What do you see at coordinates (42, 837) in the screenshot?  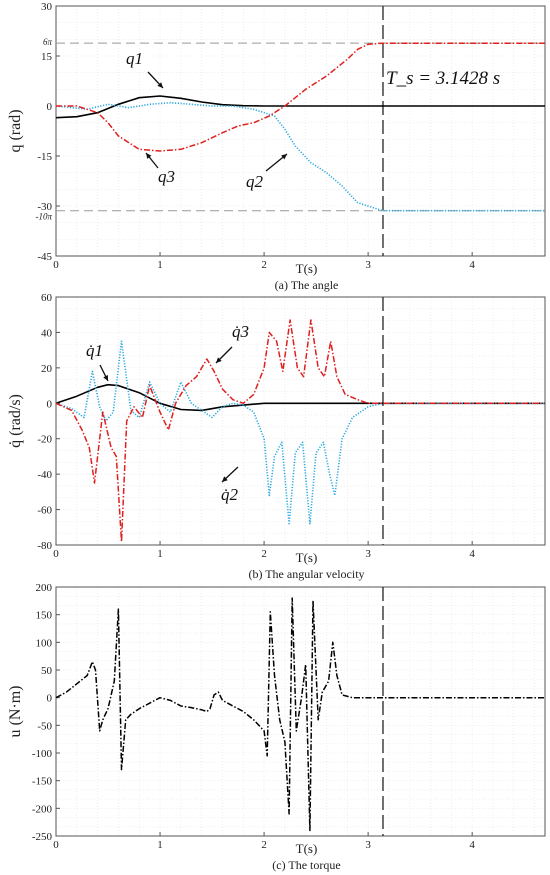 I see `y-tick-label: -250` at bounding box center [42, 837].